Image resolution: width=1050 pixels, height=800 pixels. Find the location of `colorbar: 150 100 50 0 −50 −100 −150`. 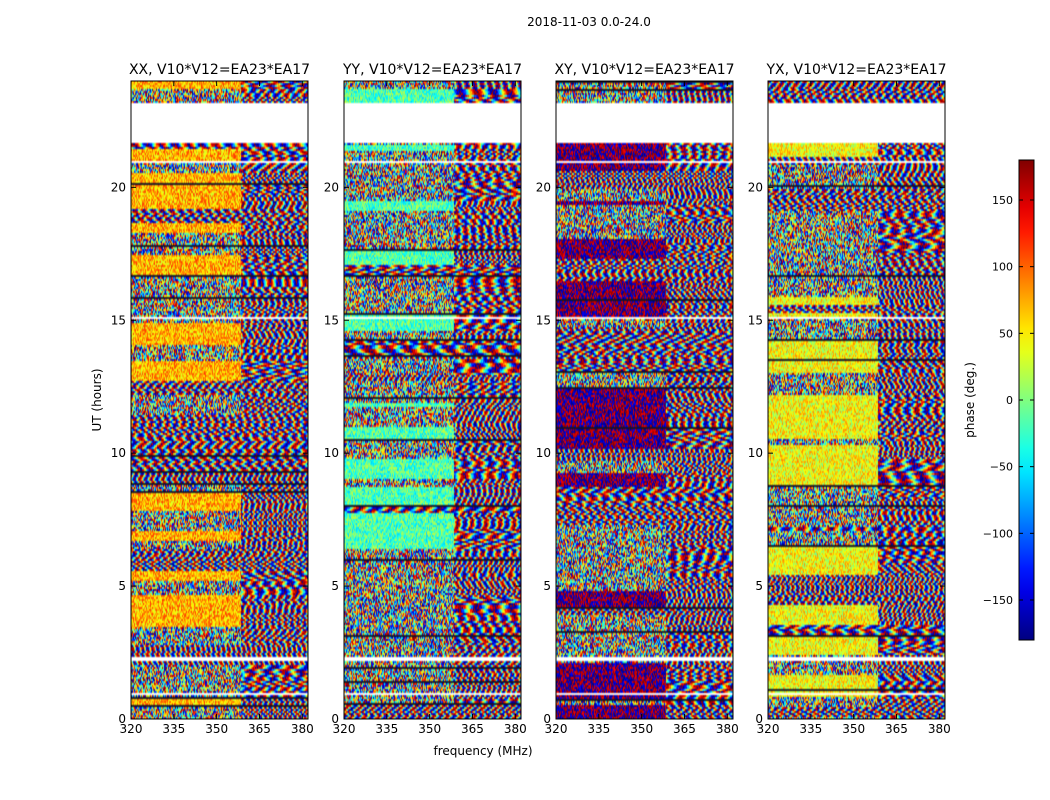

colorbar: 150 100 50 0 −50 −100 −150 is located at coordinates (1009, 400).